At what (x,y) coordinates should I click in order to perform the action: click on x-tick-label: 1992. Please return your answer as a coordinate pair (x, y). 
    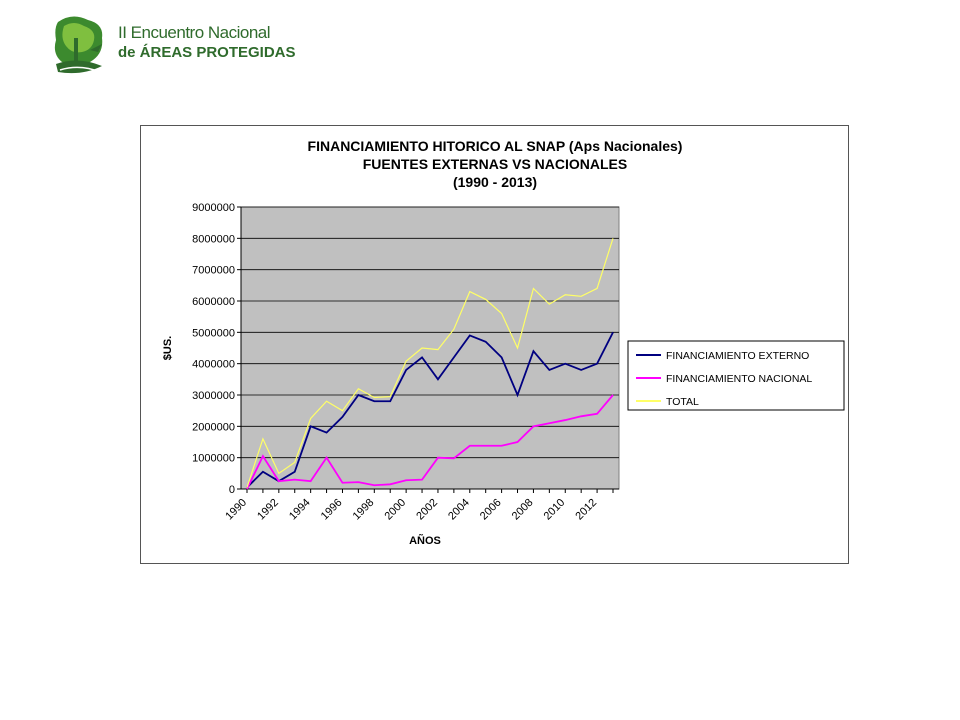
    Looking at the image, I should click on (268, 510).